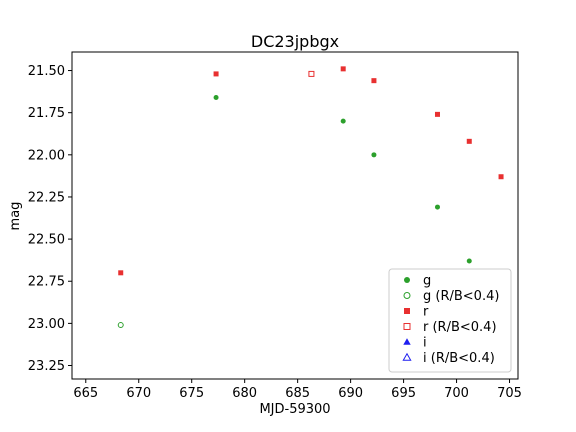 The width and height of the screenshot is (576, 432). What do you see at coordinates (456, 393) in the screenshot?
I see `x-tick-label: 700` at bounding box center [456, 393].